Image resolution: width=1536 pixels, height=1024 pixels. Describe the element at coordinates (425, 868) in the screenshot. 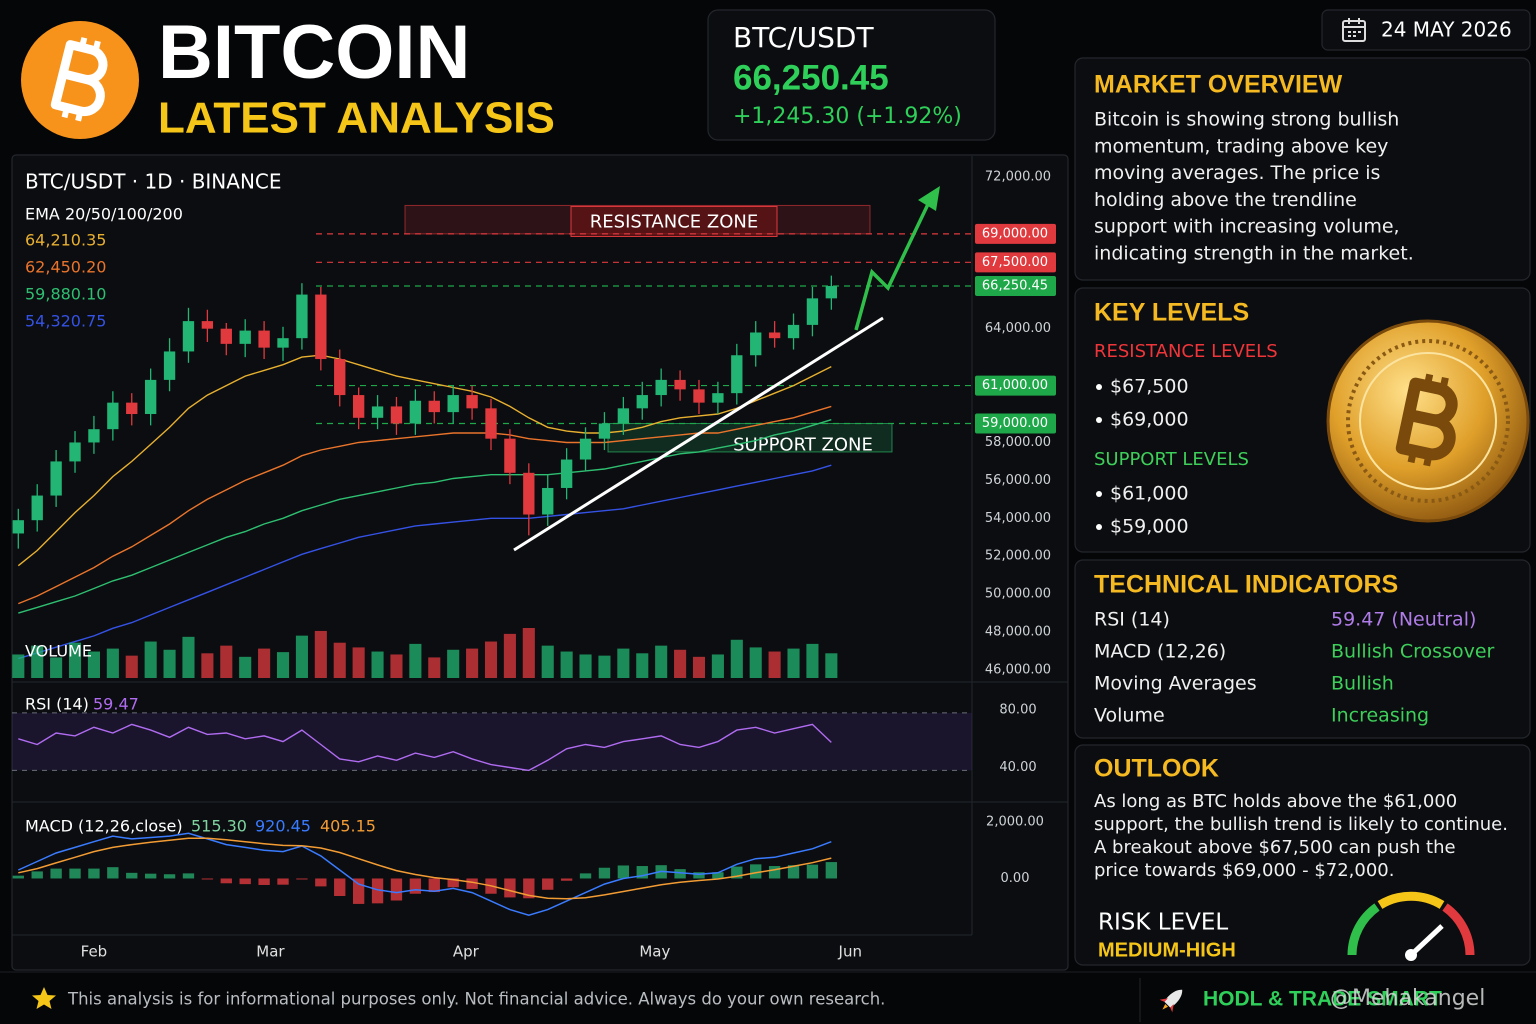

I see `signal-line` at that location.